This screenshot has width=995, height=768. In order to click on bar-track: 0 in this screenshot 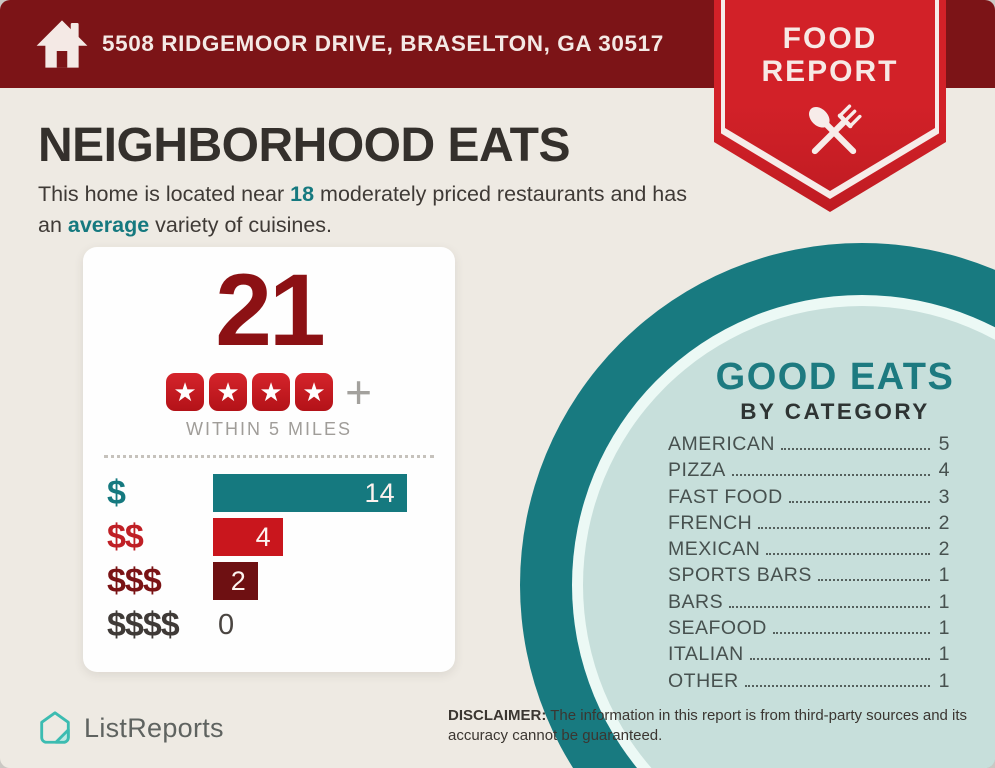, I will do `click(334, 625)`.